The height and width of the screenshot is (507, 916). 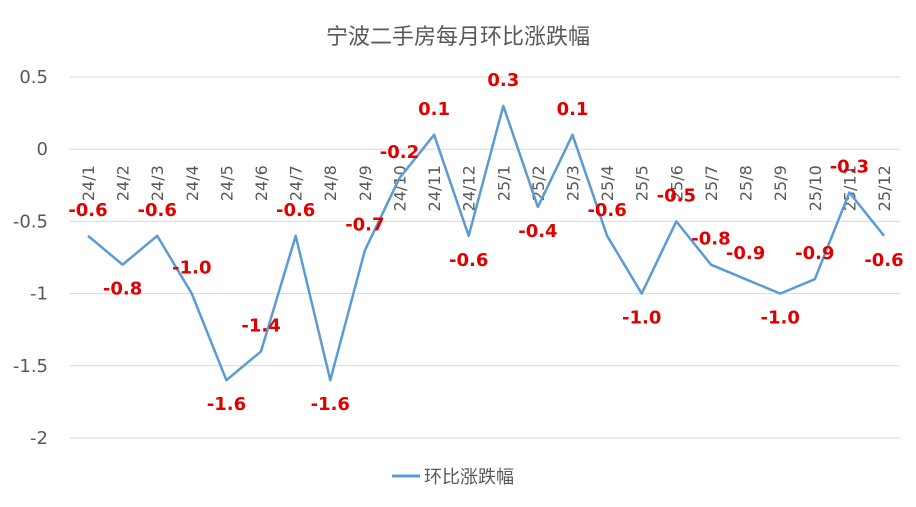 I want to click on y-tick-label: -2, so click(x=39, y=438).